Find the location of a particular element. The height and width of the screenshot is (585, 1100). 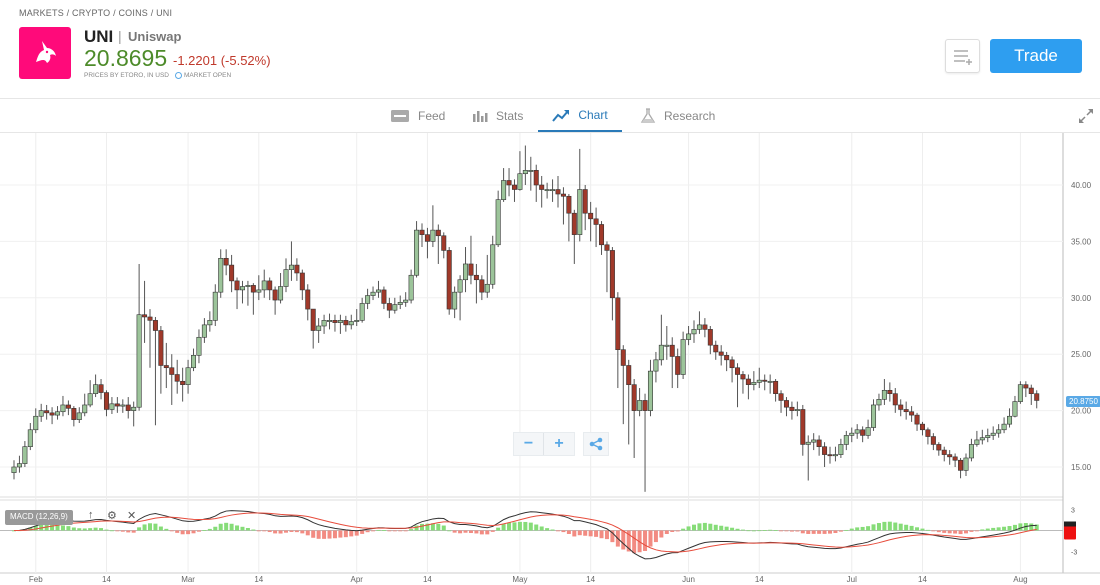

expand-icon is located at coordinates (1086, 116).